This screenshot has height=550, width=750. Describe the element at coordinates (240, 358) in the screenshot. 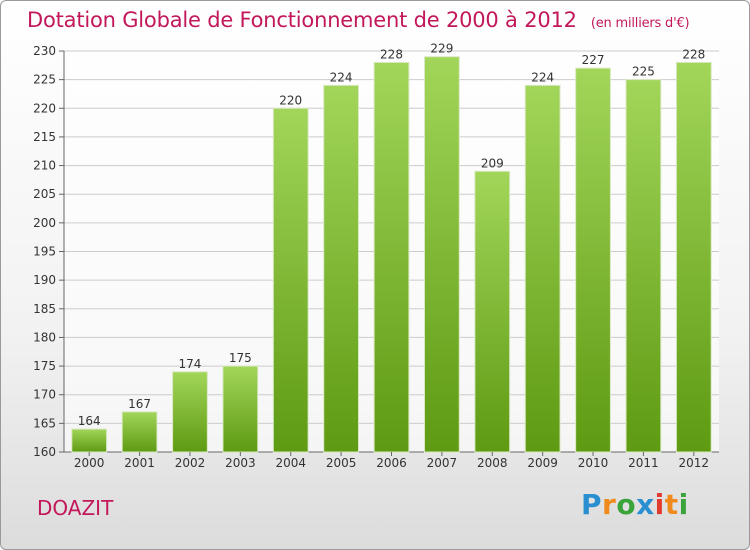

I see `data-label: 175` at that location.